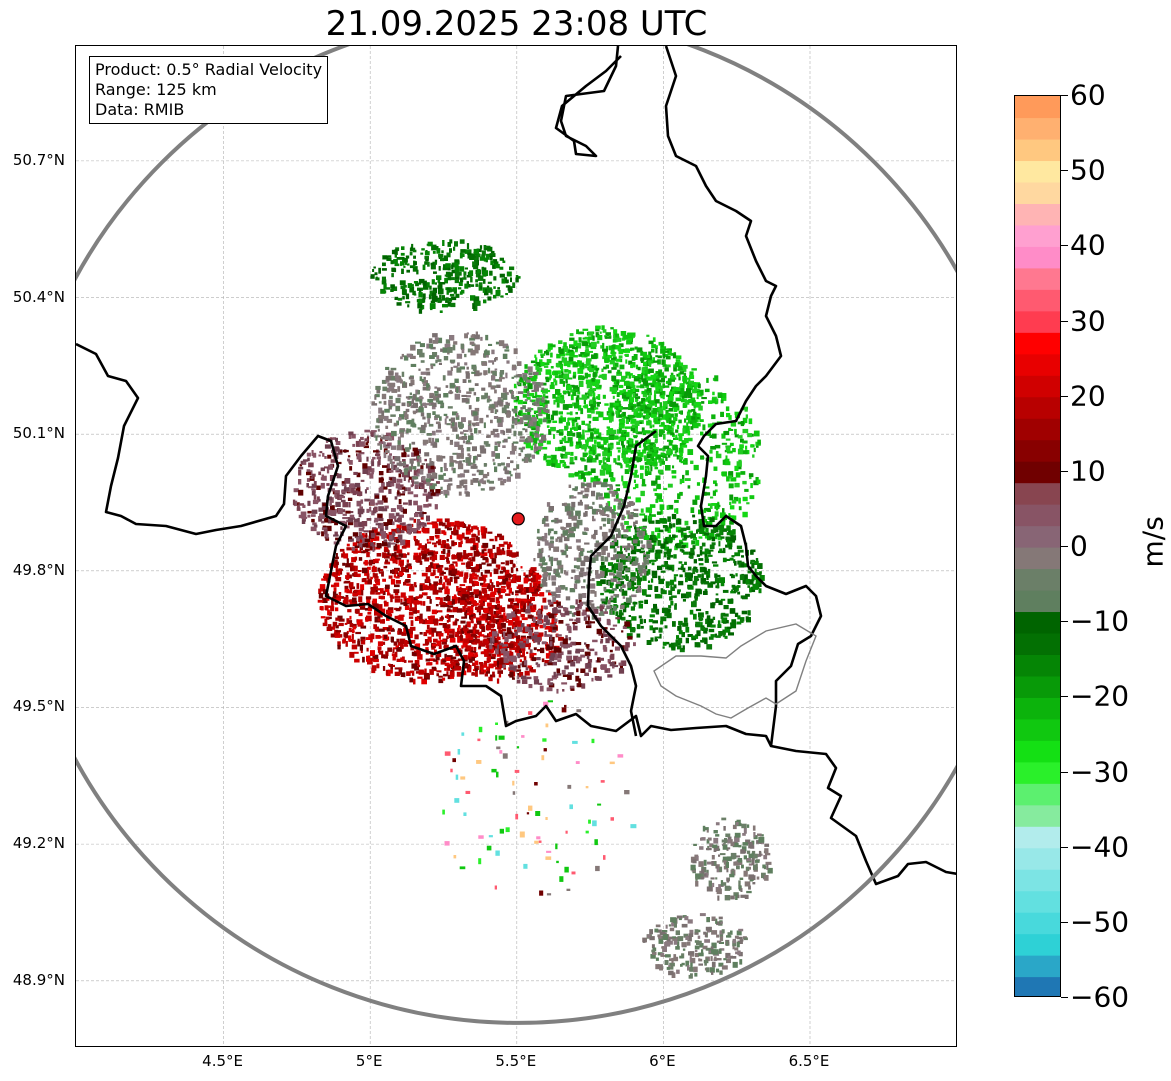 Image resolution: width=1171 pixels, height=1081 pixels. Describe the element at coordinates (38, 296) in the screenshot. I see `lat-tick-label: 50.4°N` at that location.